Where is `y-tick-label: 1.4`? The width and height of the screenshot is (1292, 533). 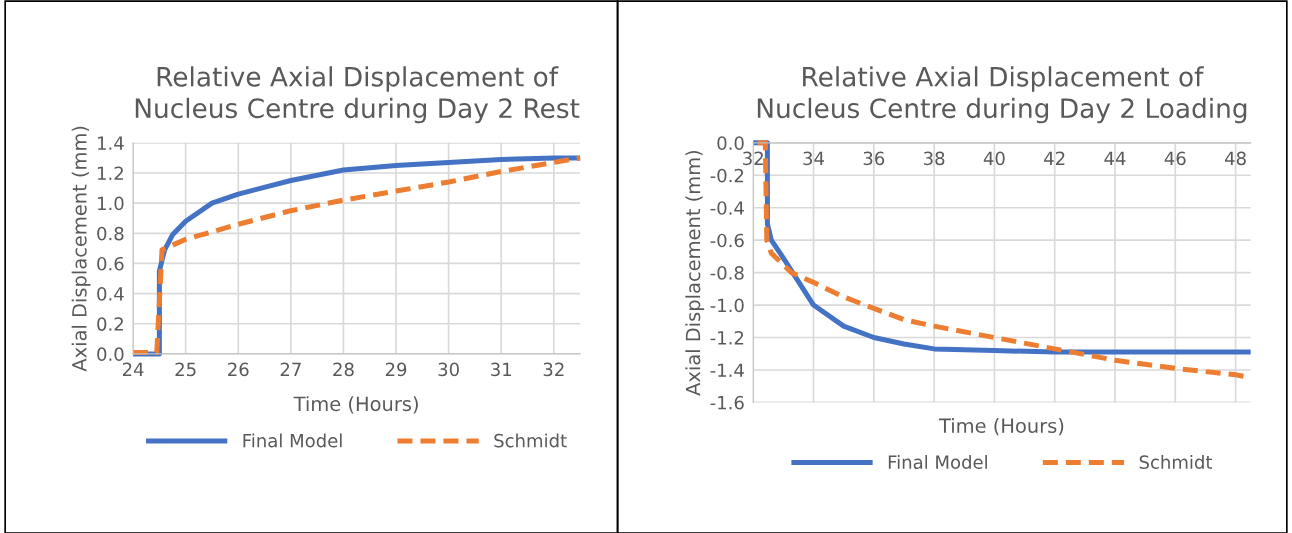
y-tick-label: 1.4 is located at coordinates (111, 143).